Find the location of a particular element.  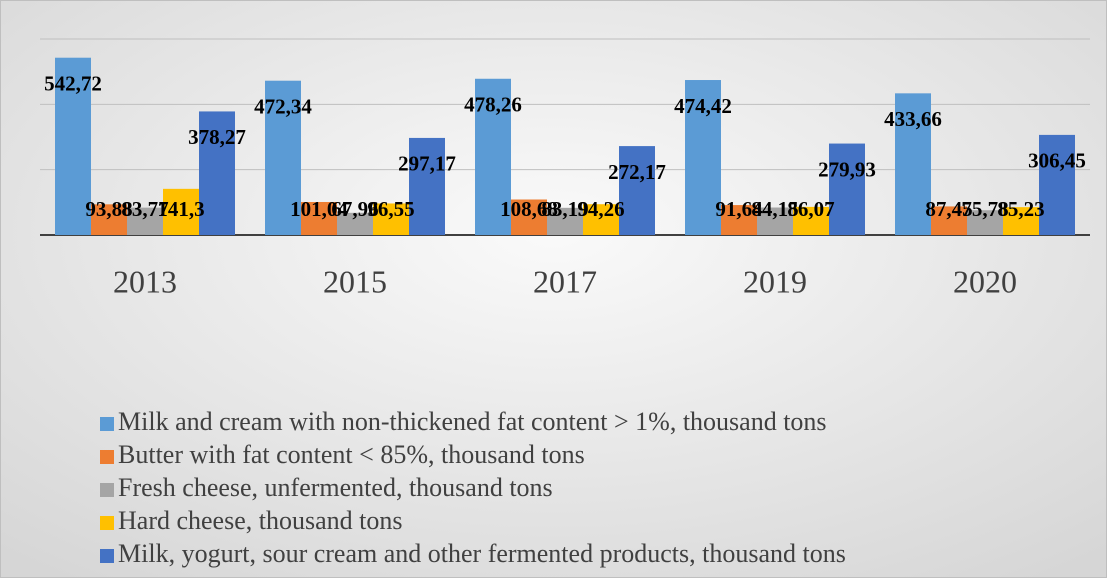

data-label: 93,88 is located at coordinates (108, 209).